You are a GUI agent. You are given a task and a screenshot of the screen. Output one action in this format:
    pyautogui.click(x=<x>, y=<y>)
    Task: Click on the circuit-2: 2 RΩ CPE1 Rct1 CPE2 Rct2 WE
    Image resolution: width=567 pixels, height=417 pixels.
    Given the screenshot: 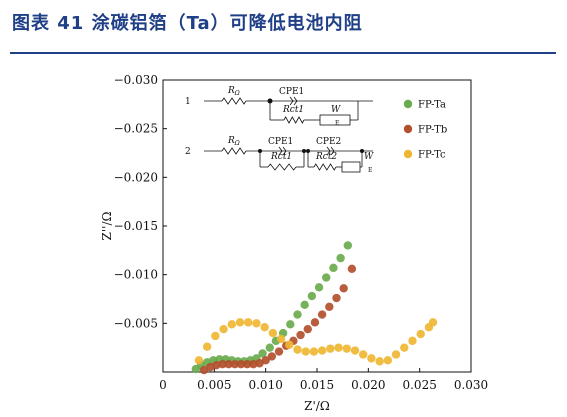 What is the action you would take?
    pyautogui.click(x=279, y=155)
    